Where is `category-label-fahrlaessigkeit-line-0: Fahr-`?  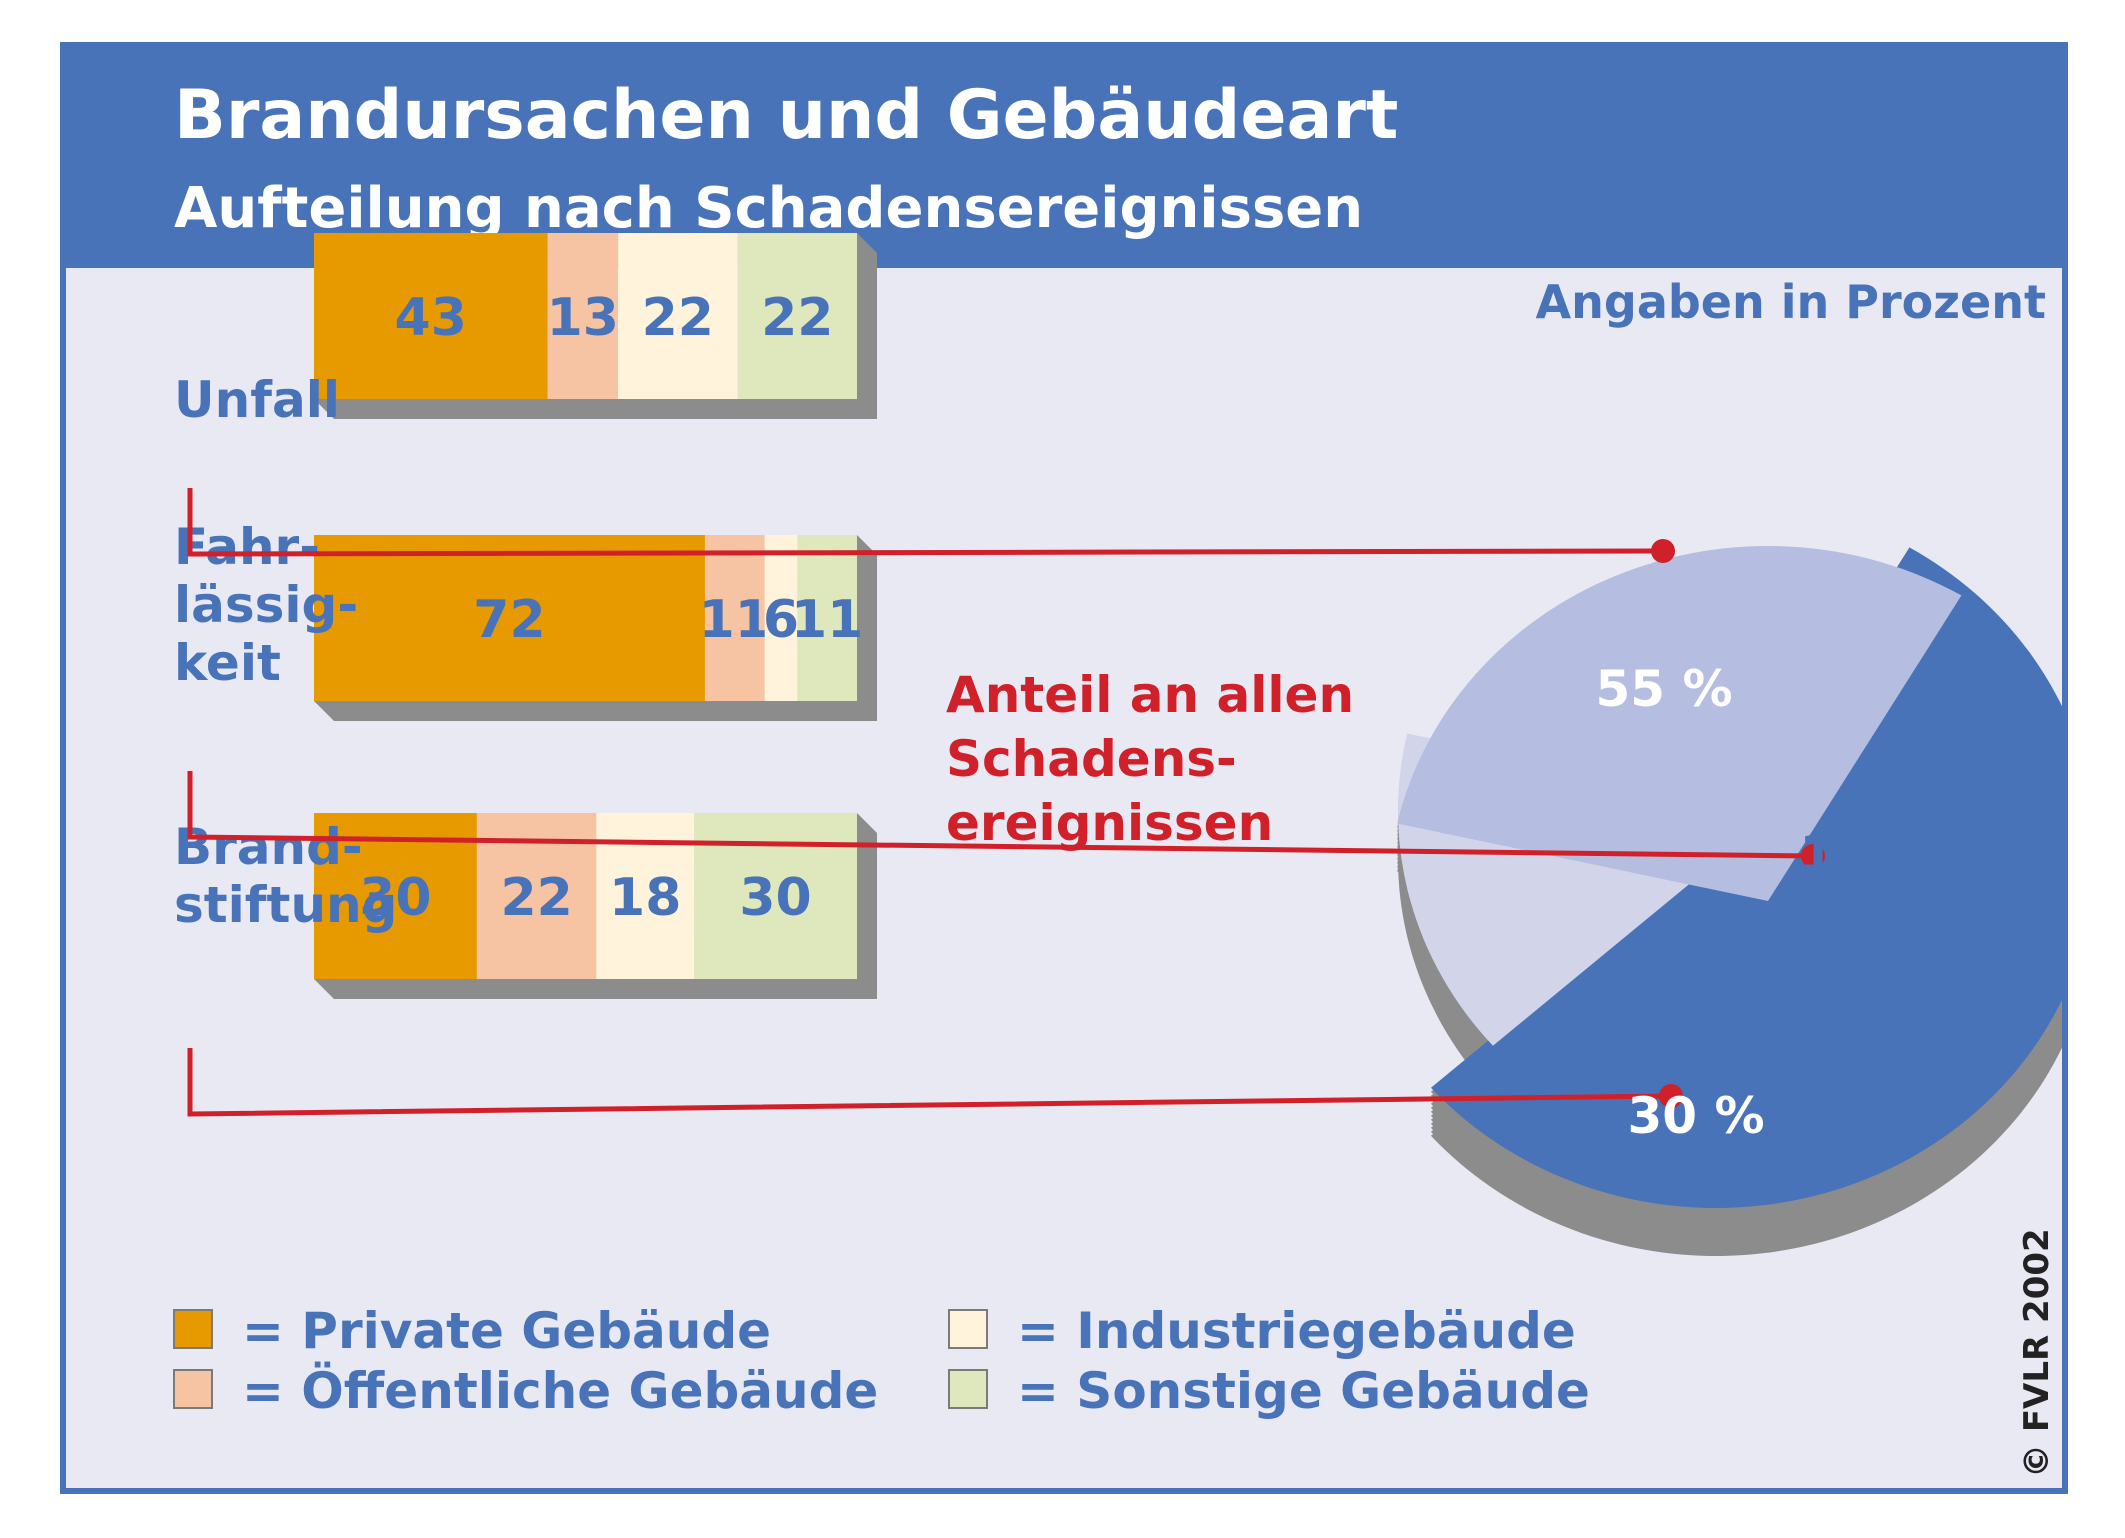 category-label-fahrlaessigkeit-line-0: Fahr- is located at coordinates (247, 547).